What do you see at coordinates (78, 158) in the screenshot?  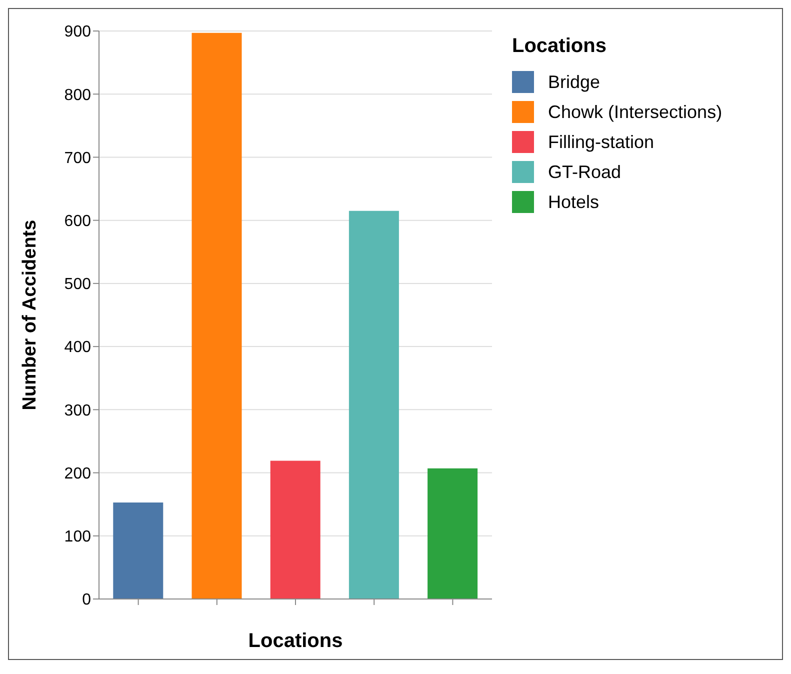 I see `y-tick-label: 700` at bounding box center [78, 158].